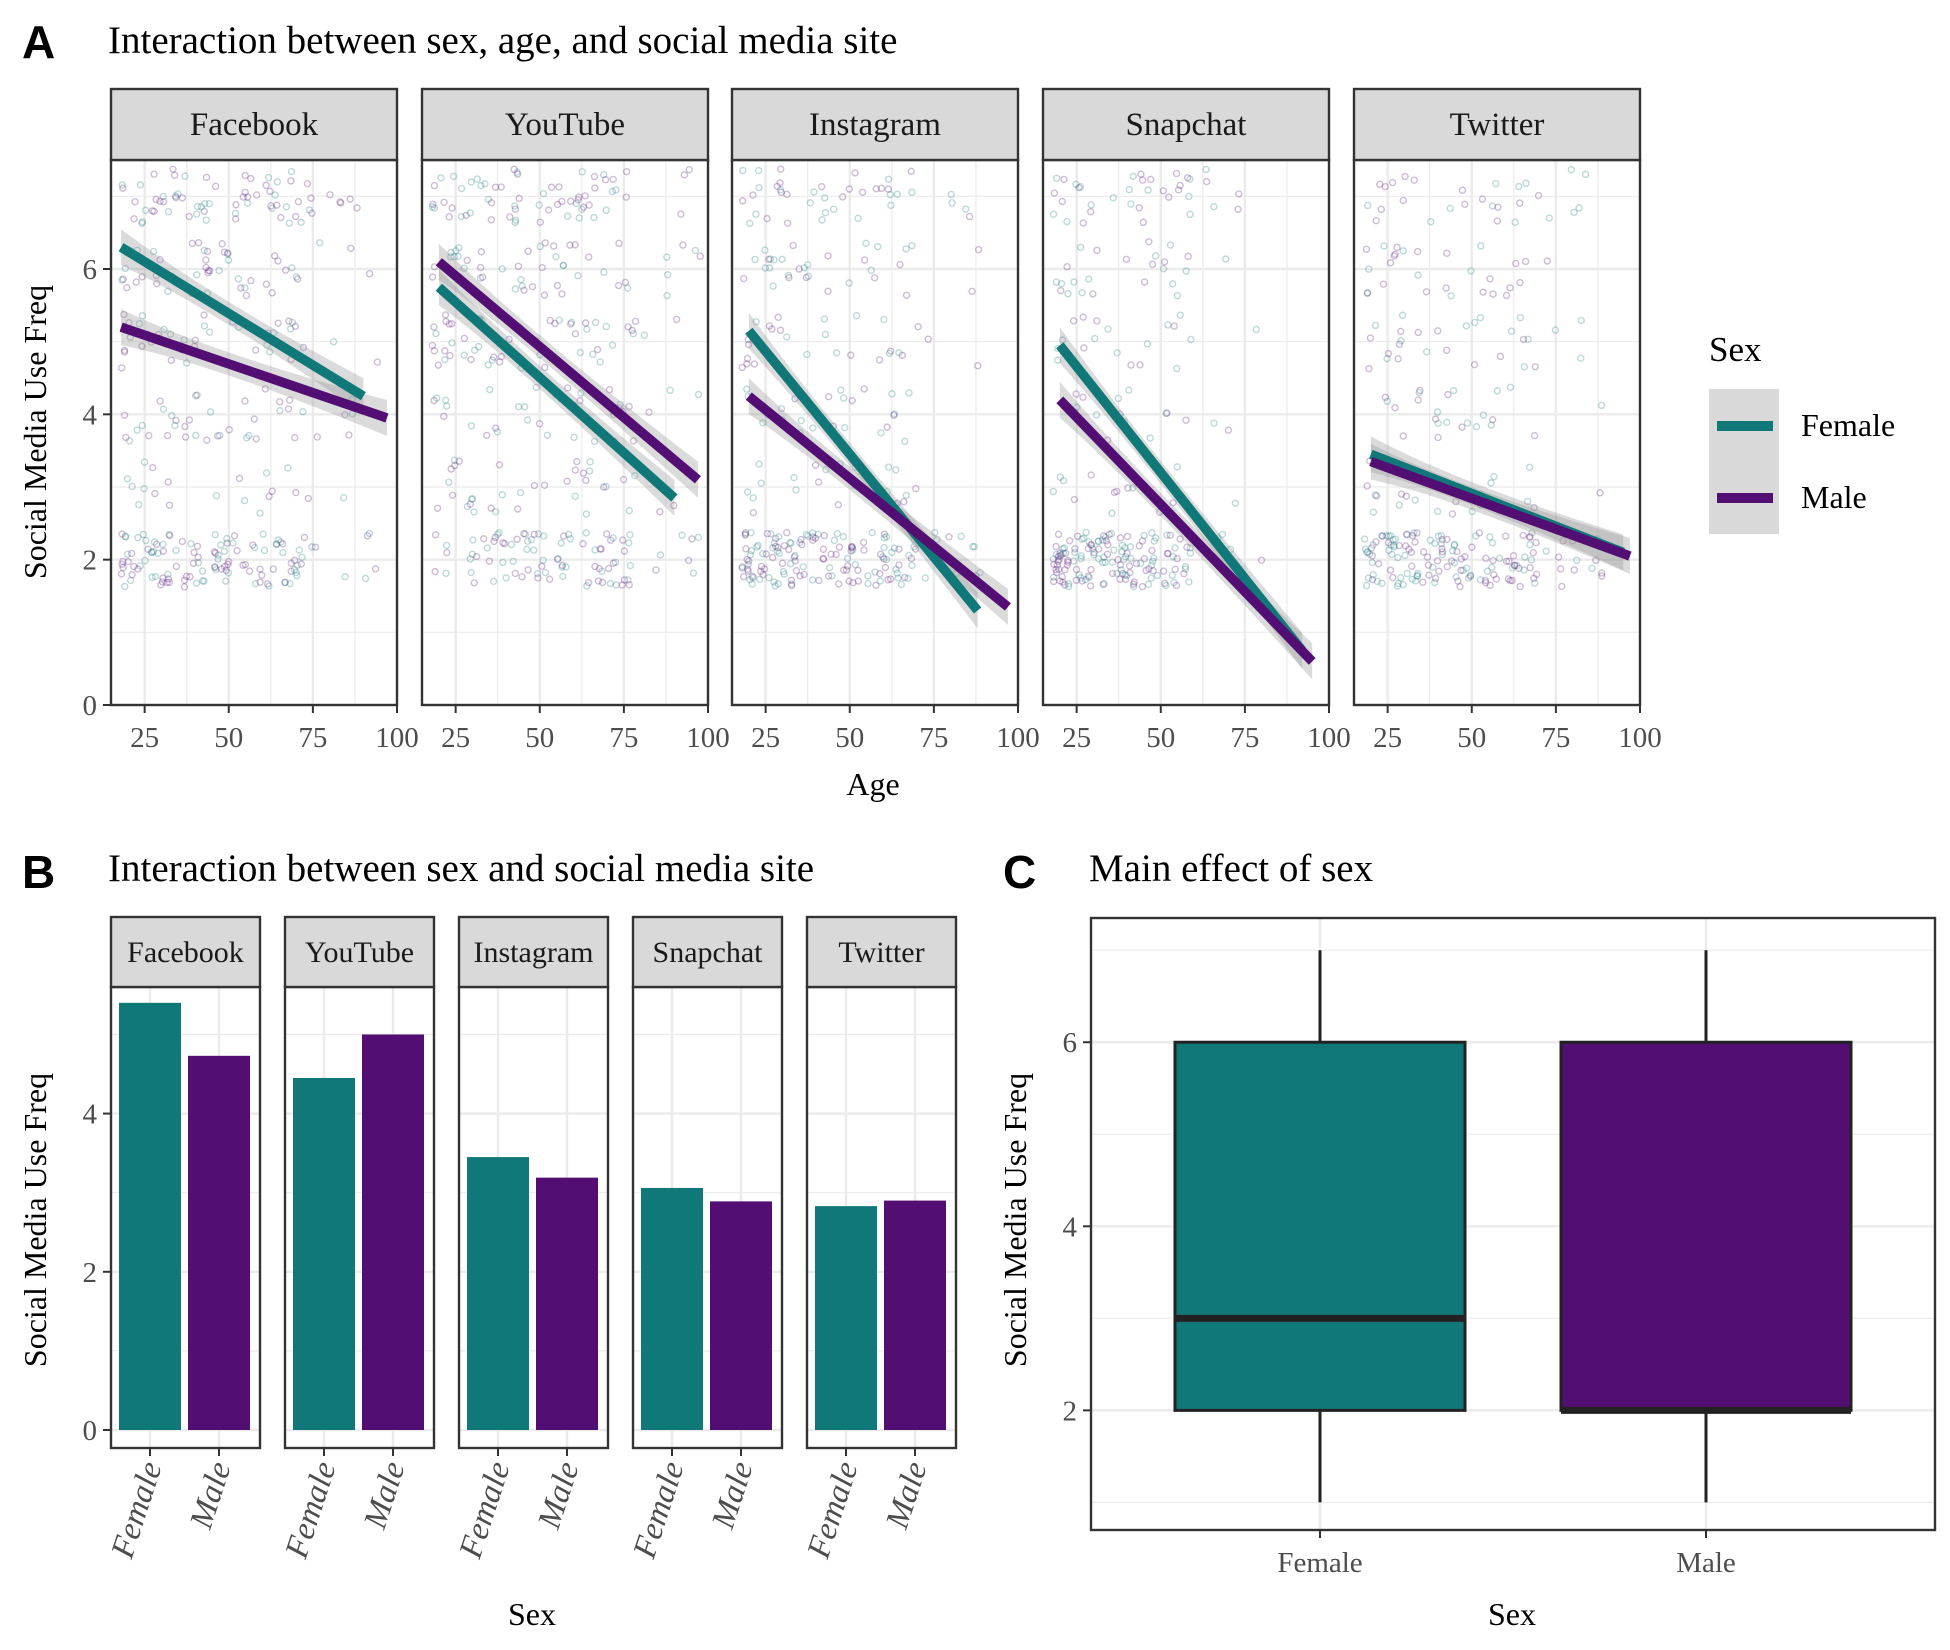 The width and height of the screenshot is (1950, 1650). Describe the element at coordinates (565, 124) in the screenshot. I see `facet-strip` at that location.